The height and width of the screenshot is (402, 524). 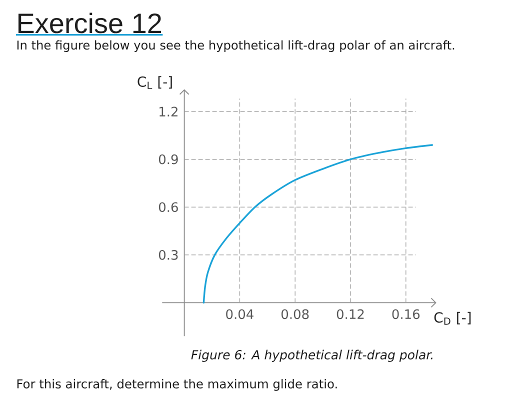 I want to click on x-tick-label: 0.08, so click(x=295, y=314).